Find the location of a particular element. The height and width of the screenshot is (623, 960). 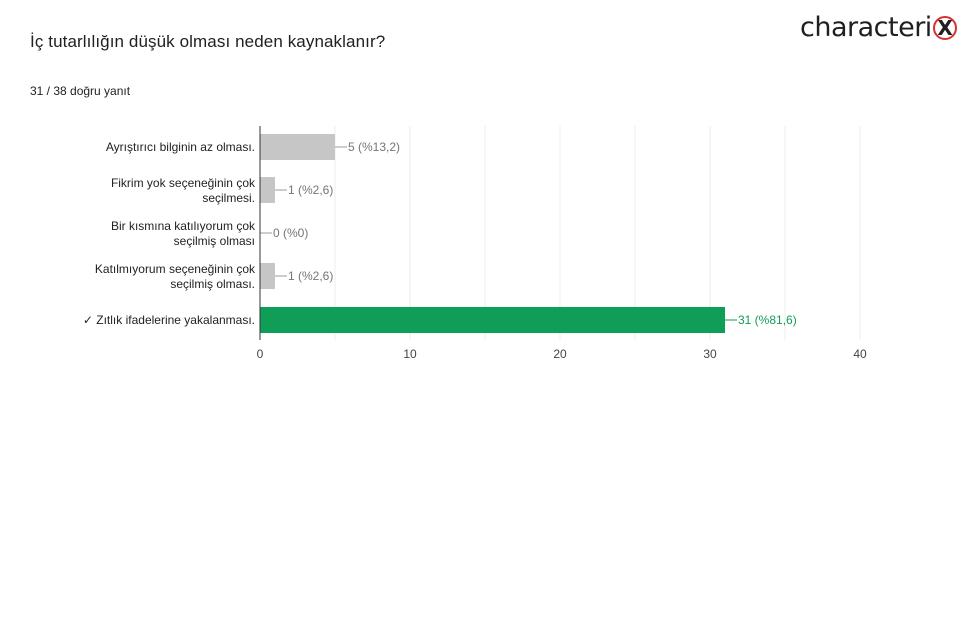

value-label: 5 (%13,2) is located at coordinates (374, 147).